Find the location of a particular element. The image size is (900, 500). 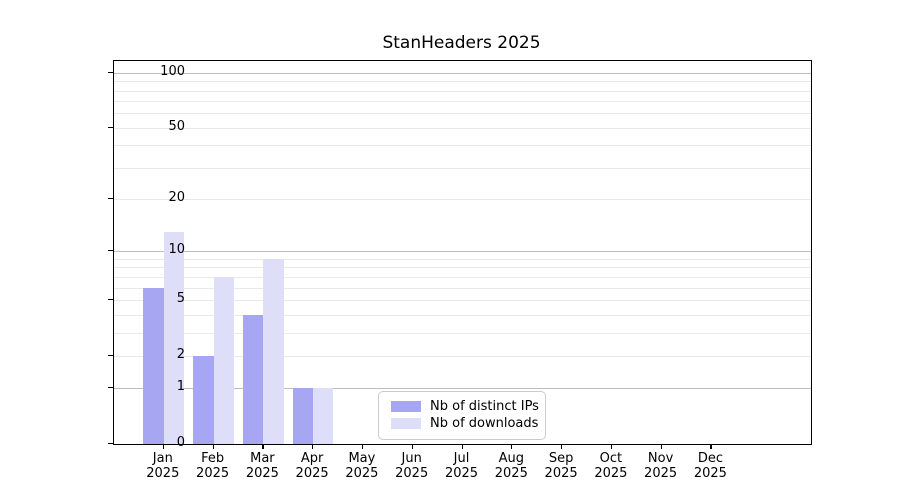

xtick-label-jul: Jul 2025 is located at coordinates (461, 466).